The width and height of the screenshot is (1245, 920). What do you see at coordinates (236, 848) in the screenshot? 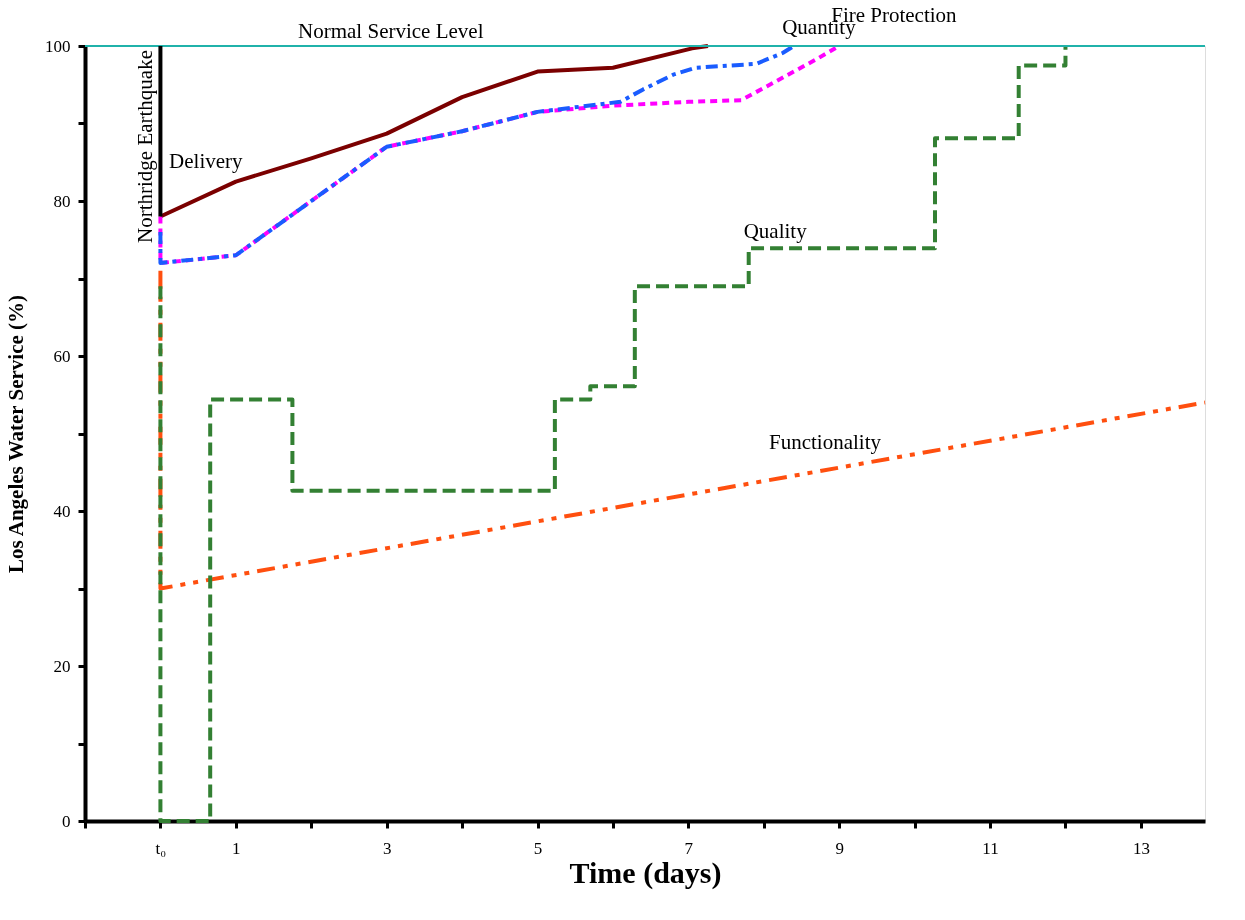
I see `x-tick-label: 1` at bounding box center [236, 848].